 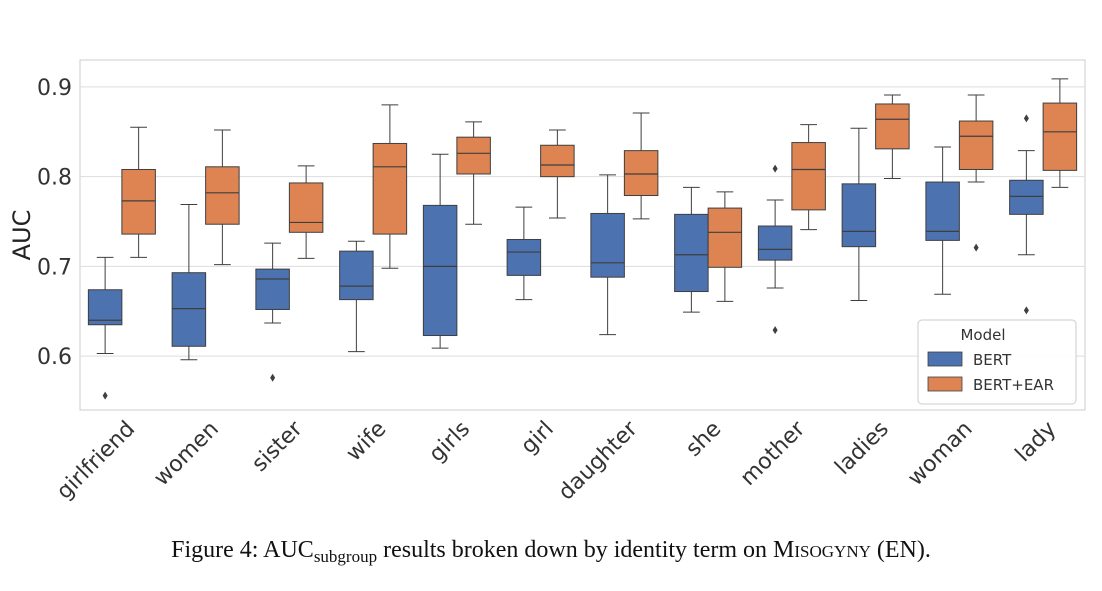 I want to click on box-bert-woman, so click(x=942, y=220).